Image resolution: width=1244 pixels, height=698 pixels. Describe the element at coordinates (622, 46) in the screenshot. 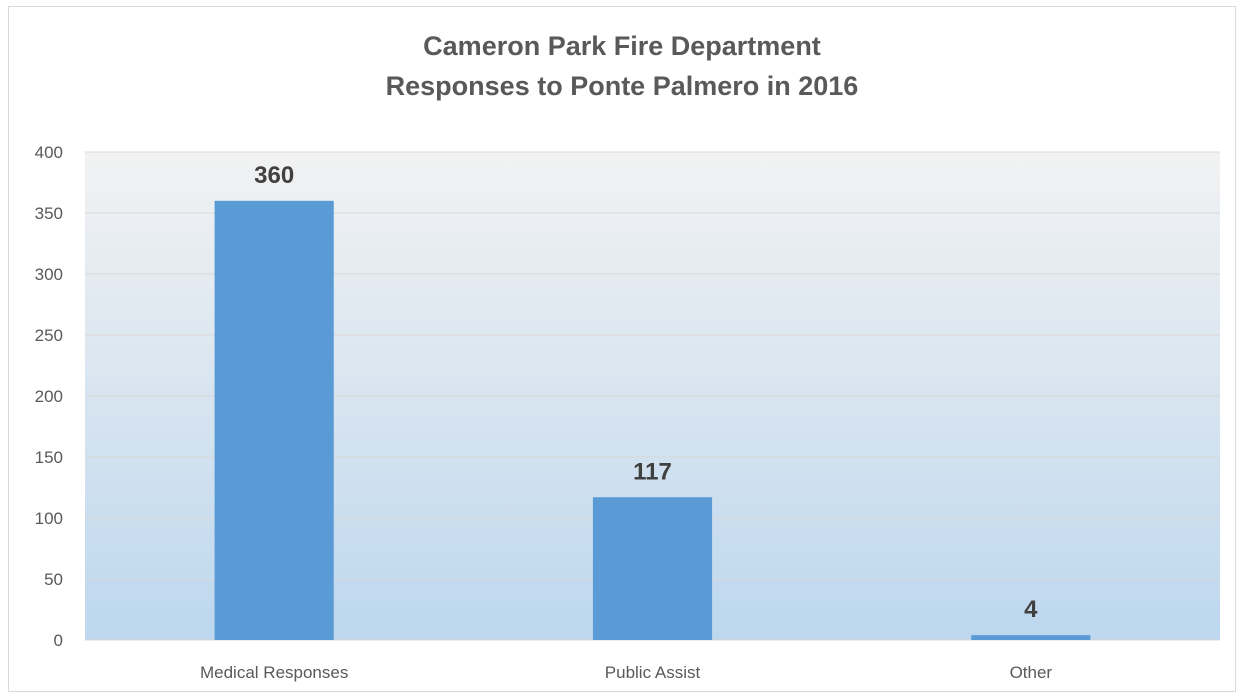

I see `chart-title-line-1: Cameron Park Fire Department` at that location.